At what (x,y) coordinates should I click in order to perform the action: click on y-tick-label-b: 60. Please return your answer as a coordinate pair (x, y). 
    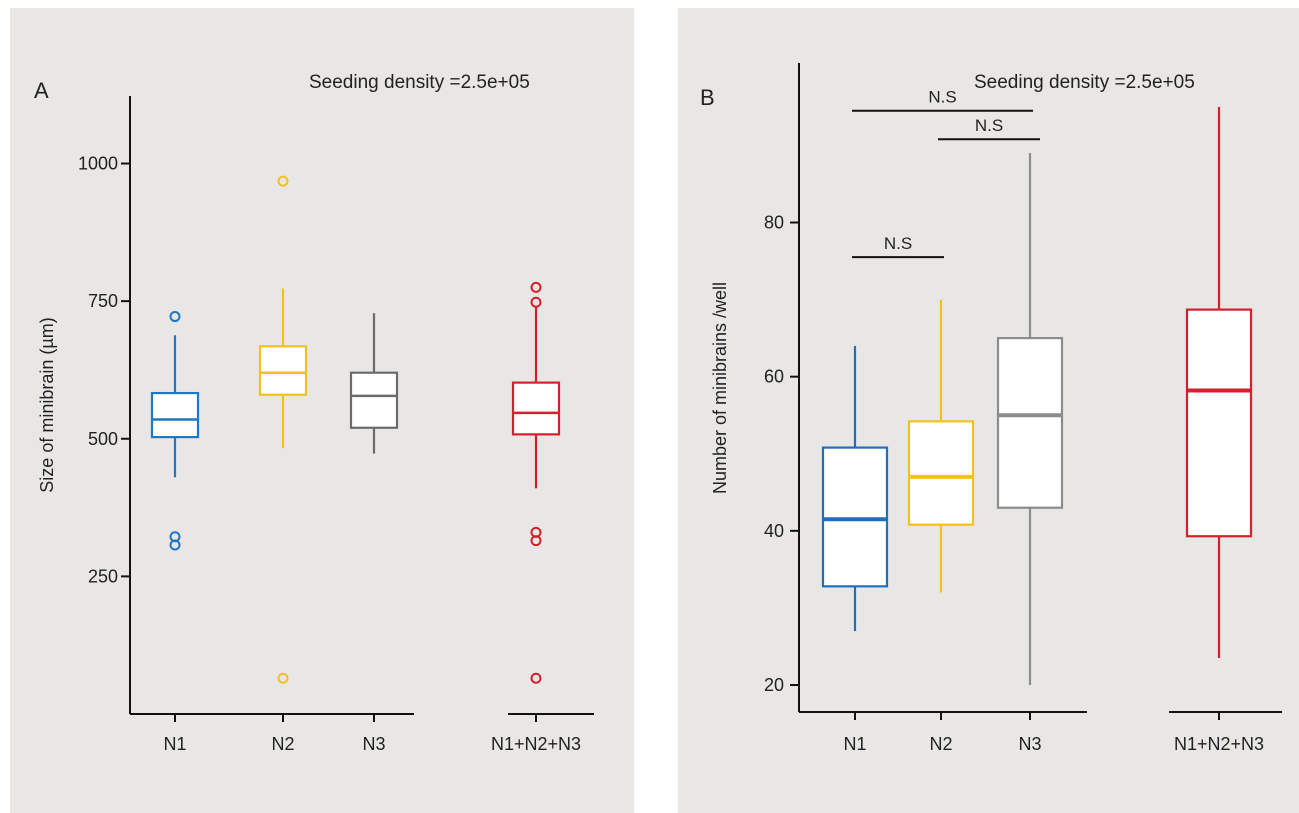
    Looking at the image, I should click on (774, 377).